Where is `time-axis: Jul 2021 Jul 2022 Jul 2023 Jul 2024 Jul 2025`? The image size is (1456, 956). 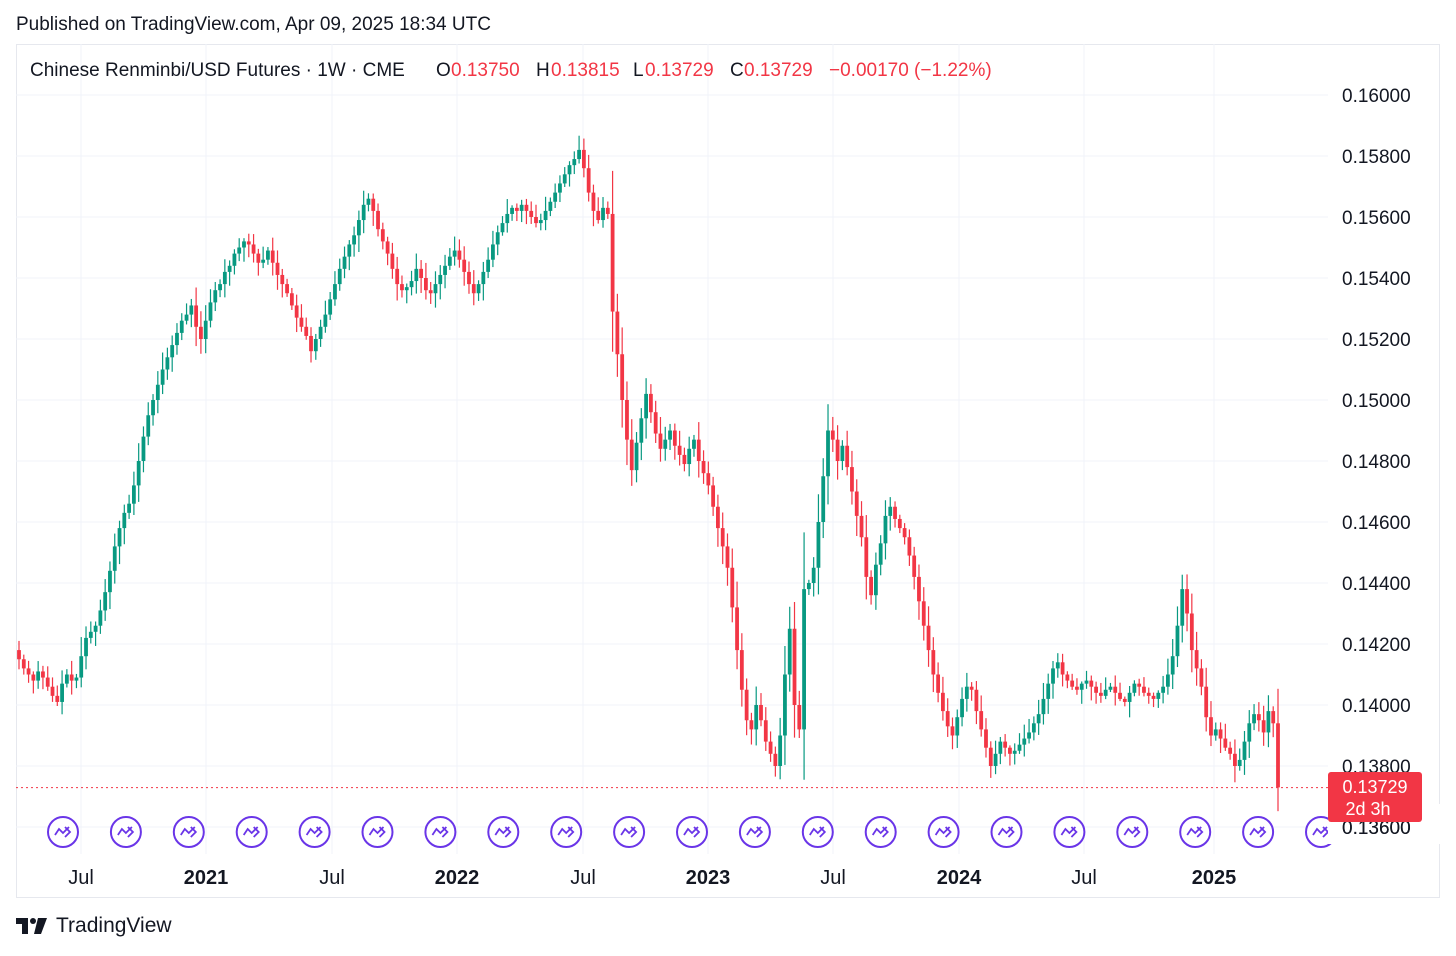 time-axis: Jul 2021 Jul 2022 Jul 2023 Jul 2024 Jul 2025 is located at coordinates (652, 878).